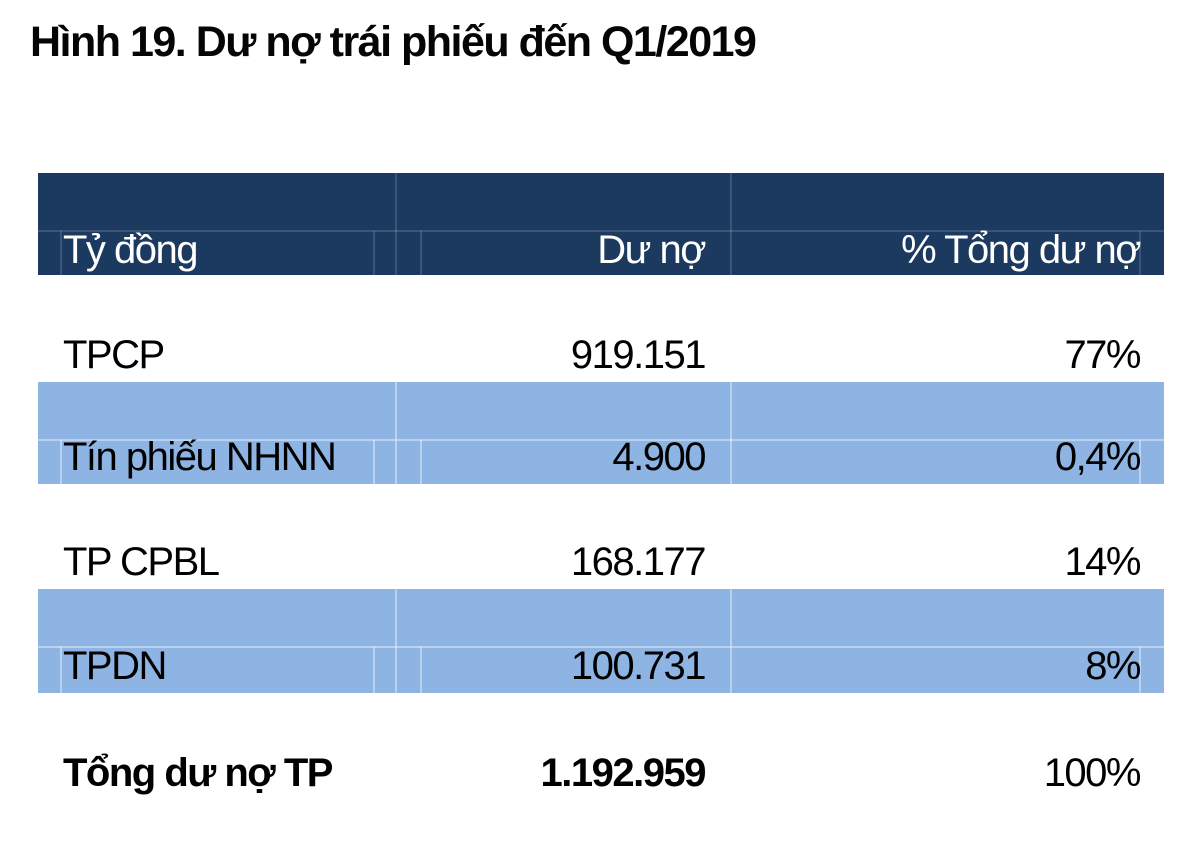 This screenshot has height=858, width=1200. Describe the element at coordinates (651, 250) in the screenshot. I see `header-value-label: Dư nợ` at that location.